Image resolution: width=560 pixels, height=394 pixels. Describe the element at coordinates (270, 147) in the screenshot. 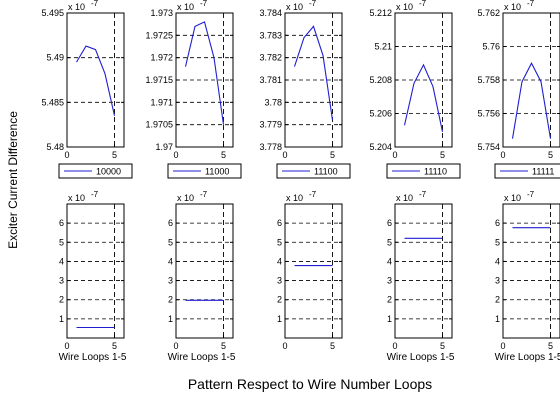

I see `ytick-label: 3.778` at that location.